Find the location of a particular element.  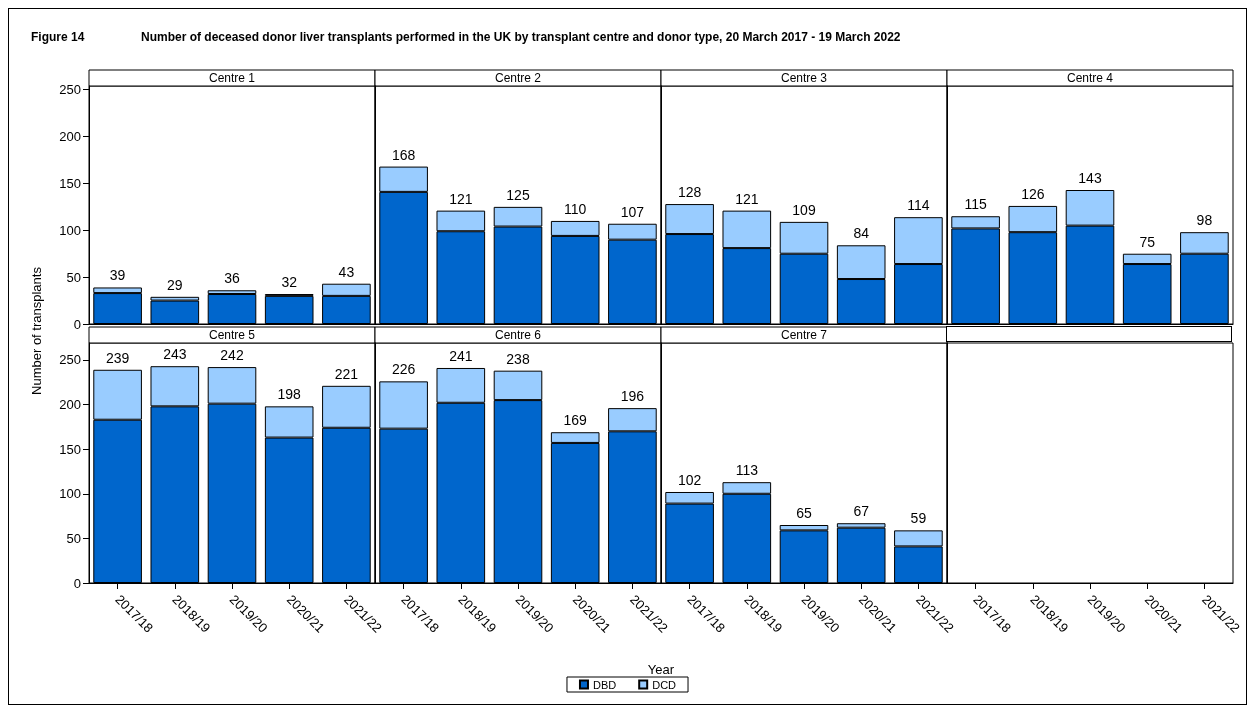

total-label: 107 is located at coordinates (632, 211).